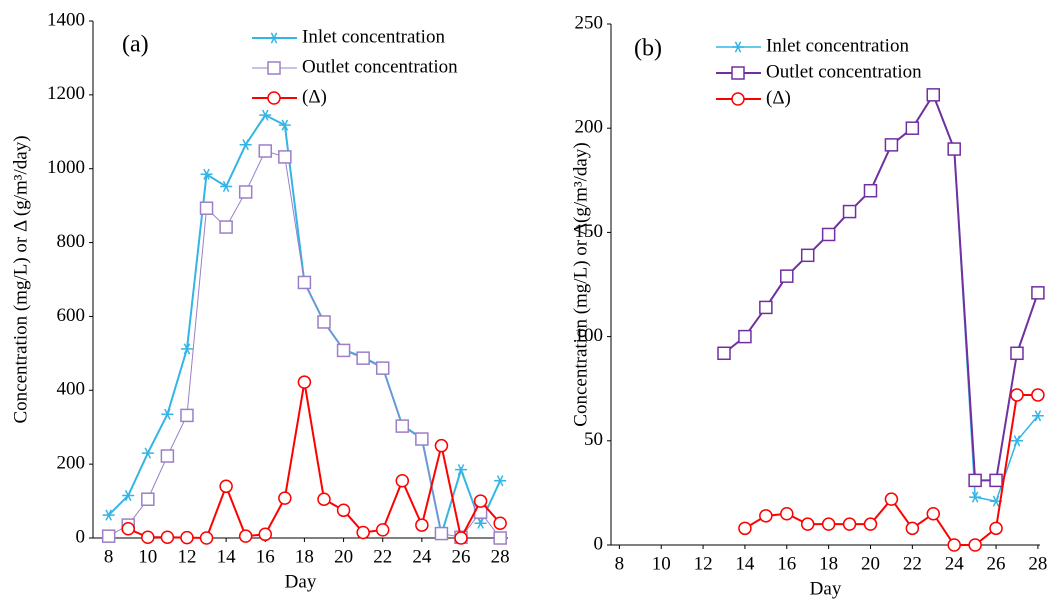 The height and width of the screenshot is (609, 1052). I want to click on y-tick-label: 1400, so click(66, 19).